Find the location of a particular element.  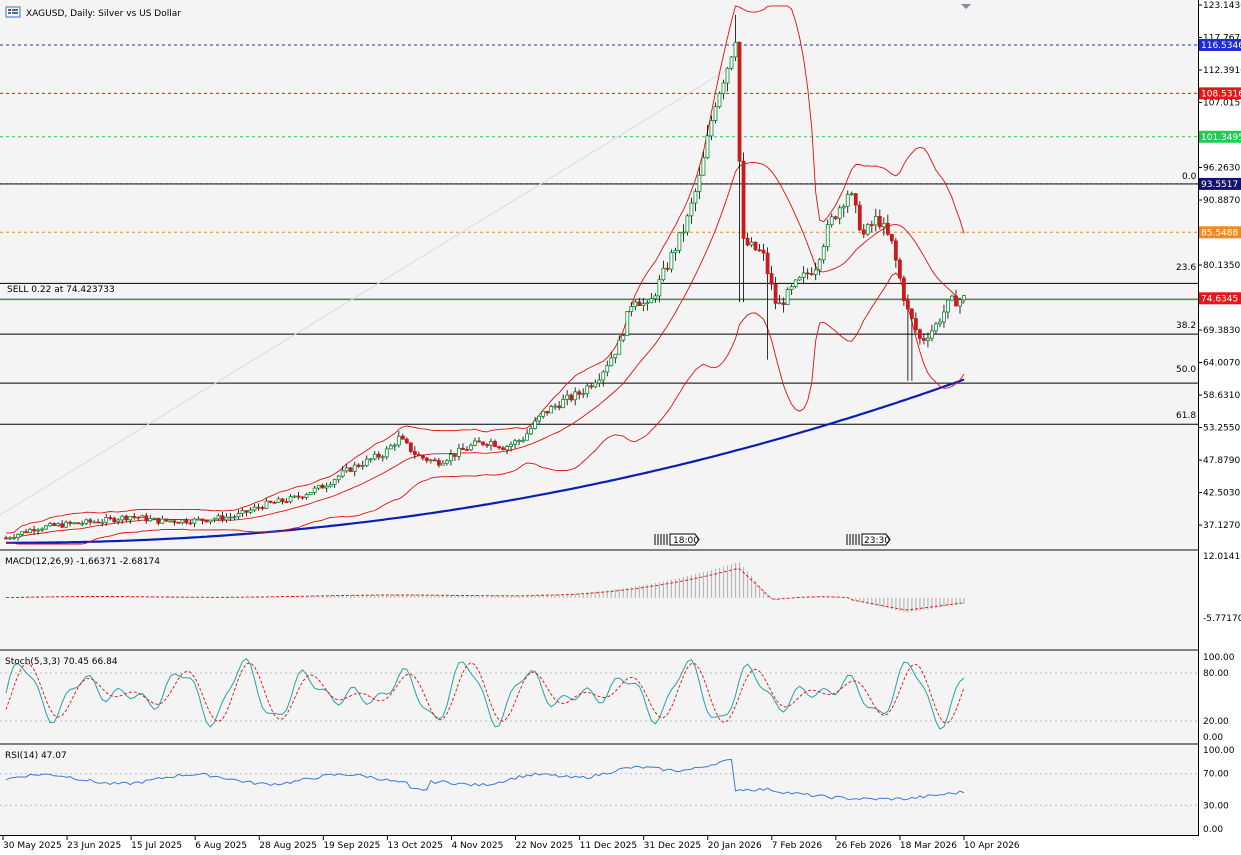

time-tick-label: 26 Feb 2026 is located at coordinates (864, 846).